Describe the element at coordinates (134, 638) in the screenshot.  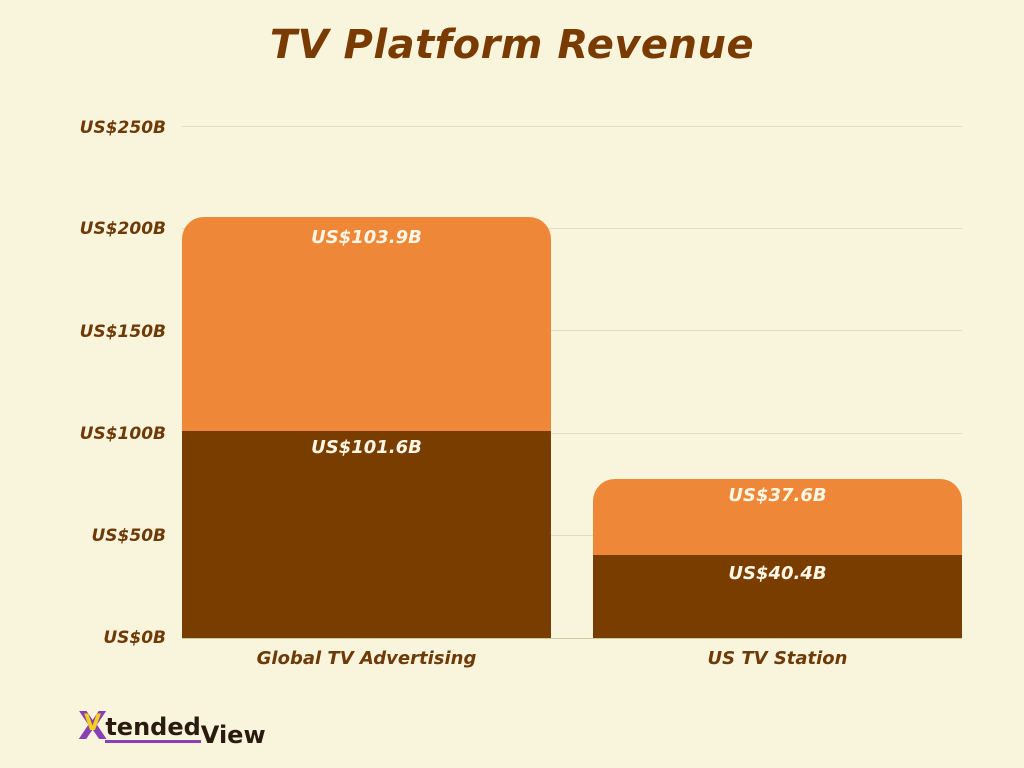
I see `y-tick-label: US$0B` at that location.